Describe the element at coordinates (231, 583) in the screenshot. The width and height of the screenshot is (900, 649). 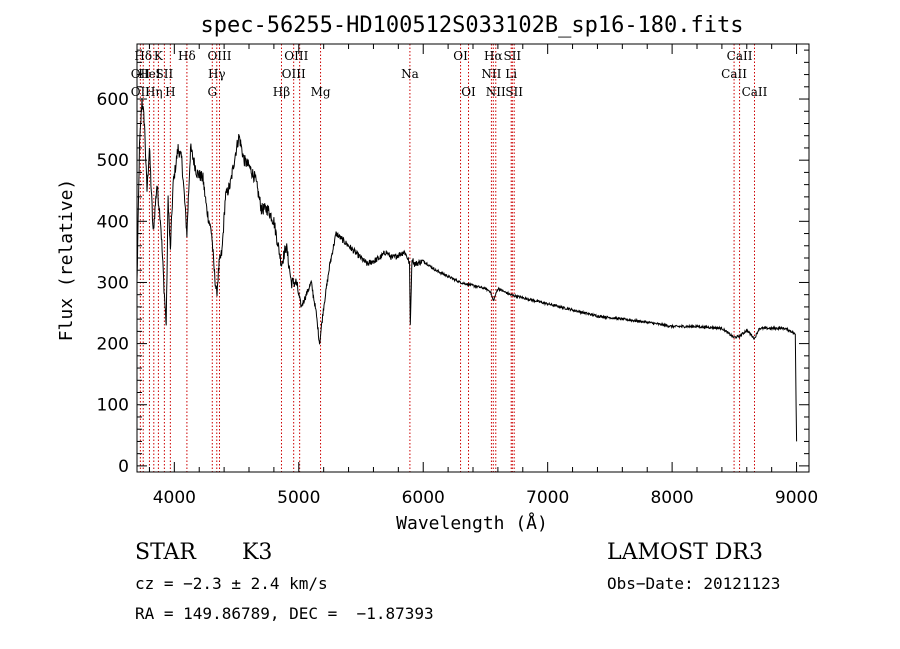
I see `cz-value: cz = −2.3 ± 2.4 km/s` at that location.